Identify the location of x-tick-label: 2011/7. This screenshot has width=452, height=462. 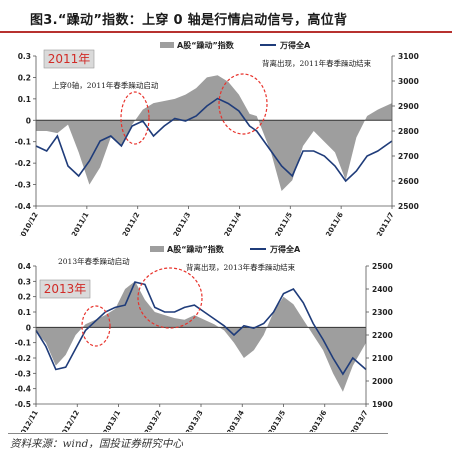
(385, 223).